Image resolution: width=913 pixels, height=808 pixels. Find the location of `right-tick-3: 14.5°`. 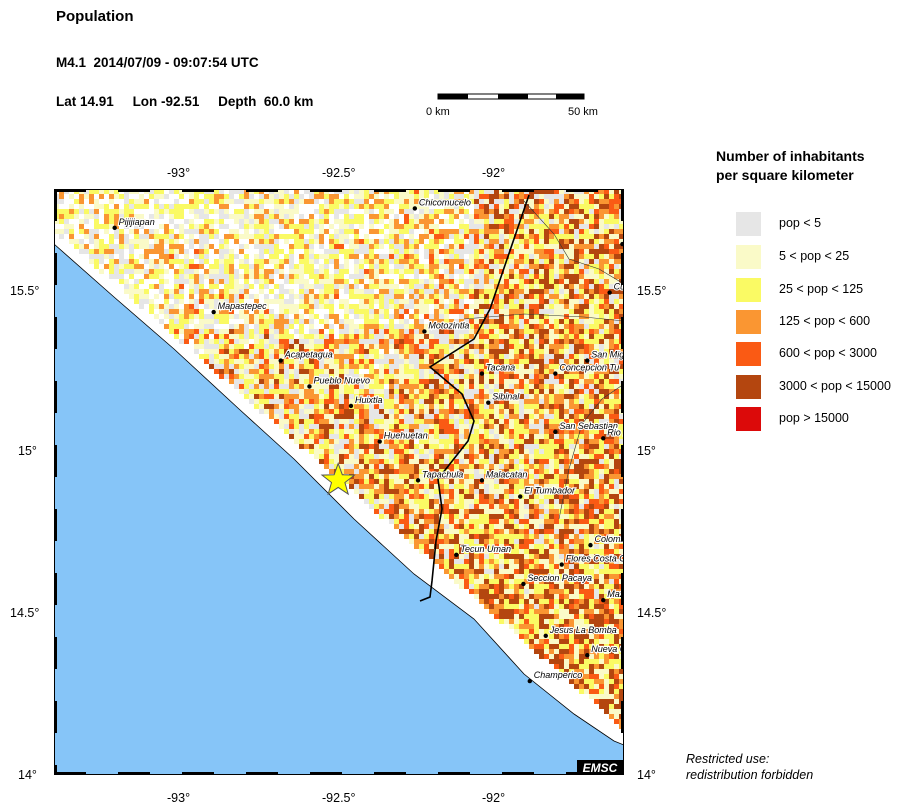

right-tick-3: 14.5° is located at coordinates (652, 613).